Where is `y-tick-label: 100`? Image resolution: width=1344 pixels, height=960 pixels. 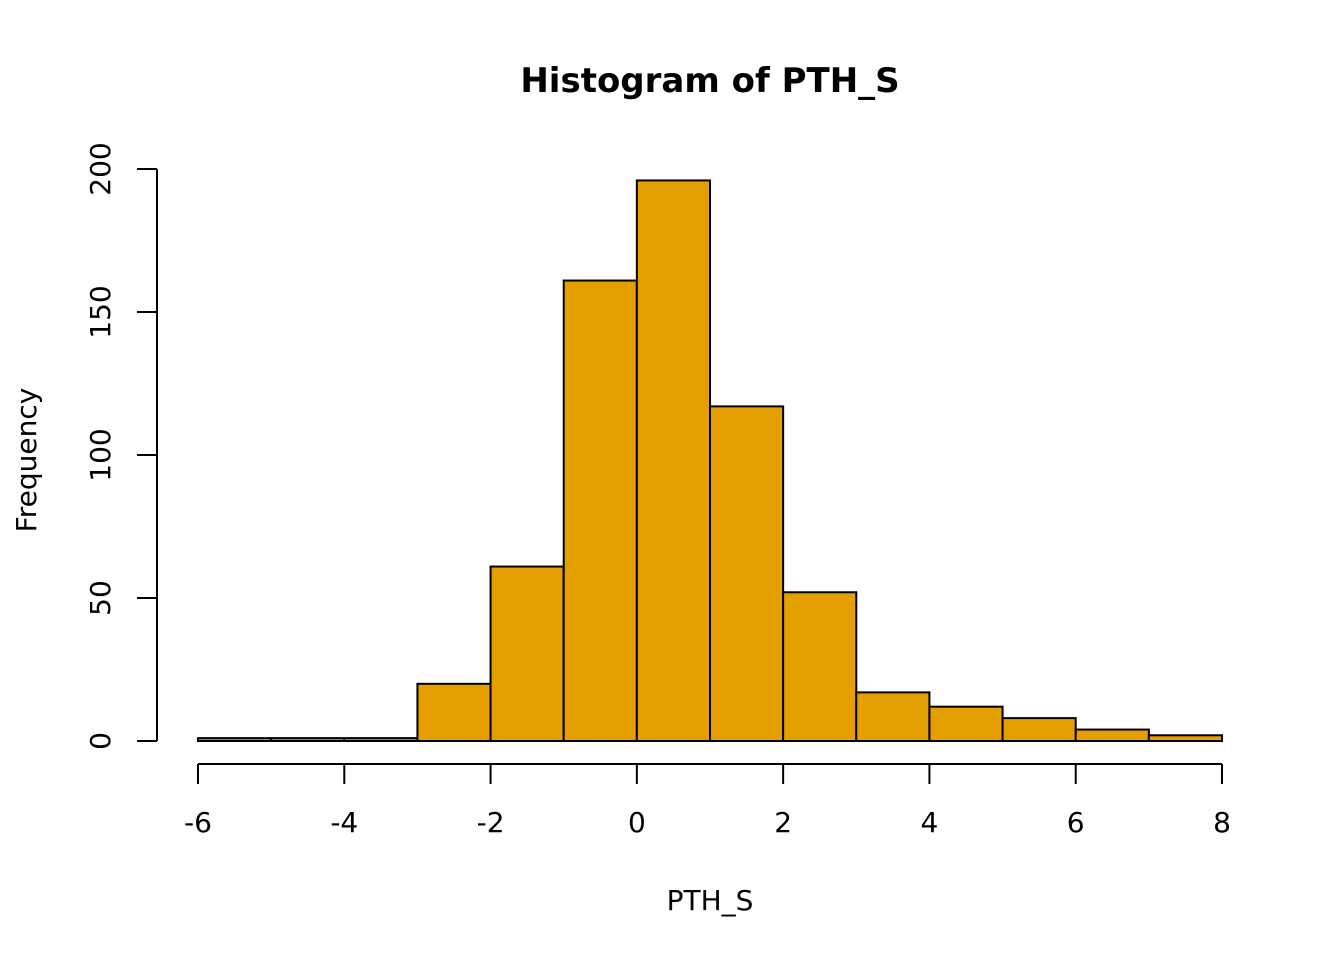
y-tick-label: 100 is located at coordinates (100, 454).